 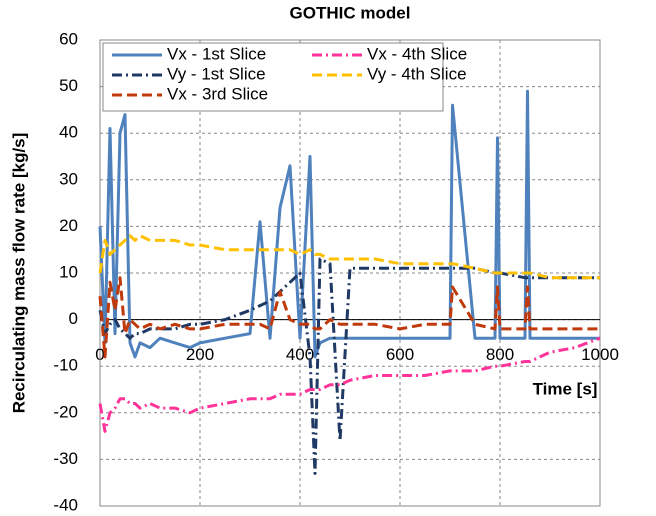 What do you see at coordinates (68, 38) in the screenshot?
I see `y-tick-label: 60` at bounding box center [68, 38].